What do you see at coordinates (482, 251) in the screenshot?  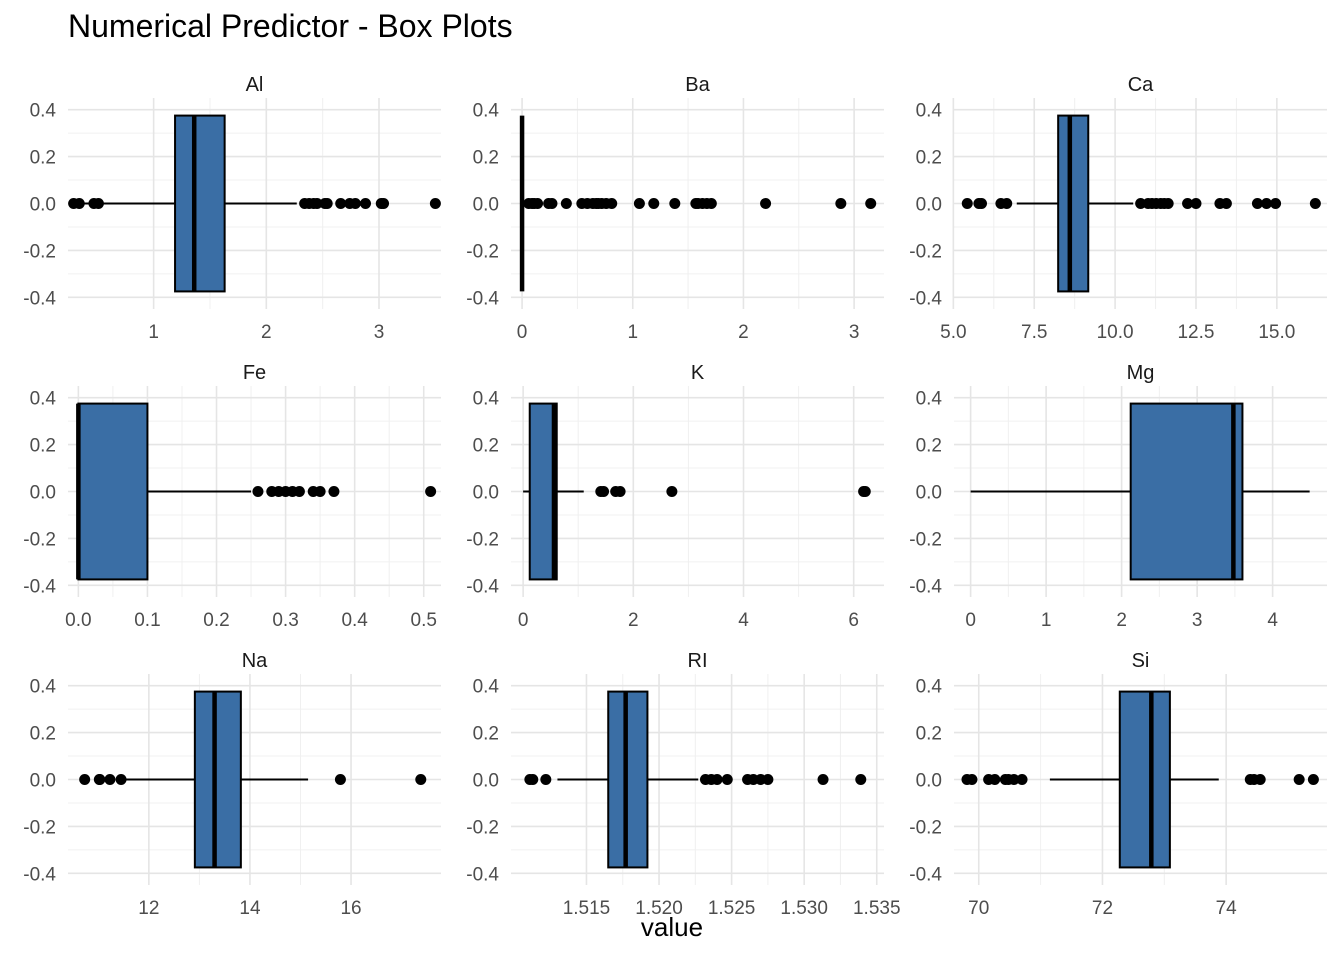 I see `panel-ba-y-tick-label: -0.2` at bounding box center [482, 251].